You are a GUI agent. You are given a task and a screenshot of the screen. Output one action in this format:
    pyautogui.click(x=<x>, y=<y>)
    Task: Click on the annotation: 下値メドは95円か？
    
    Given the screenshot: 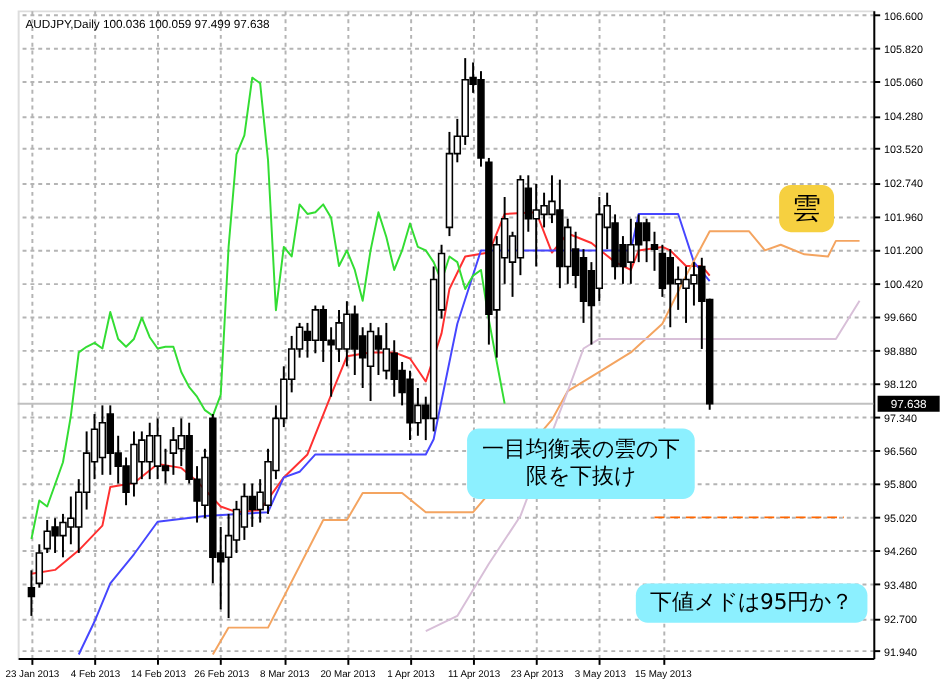 What is the action you would take?
    pyautogui.click(x=751, y=601)
    